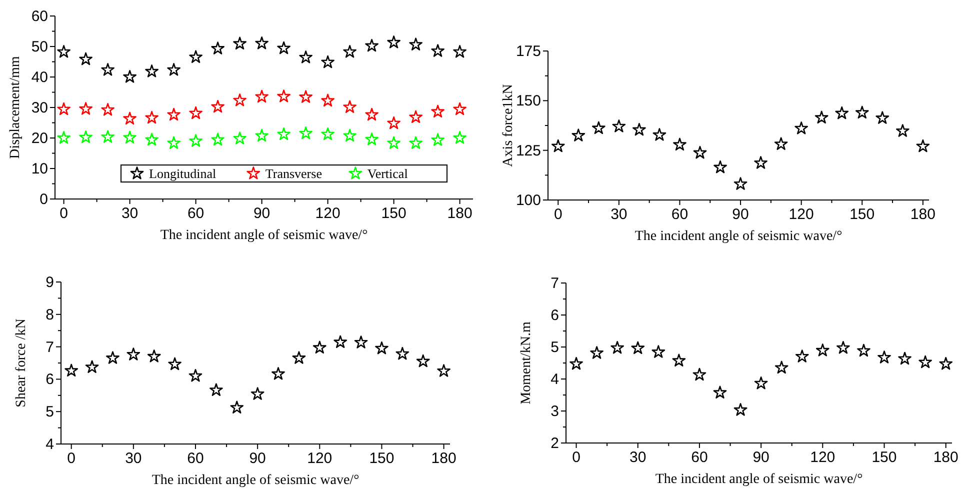  What do you see at coordinates (528, 101) in the screenshot?
I see `y-tick-label: 150` at bounding box center [528, 101].